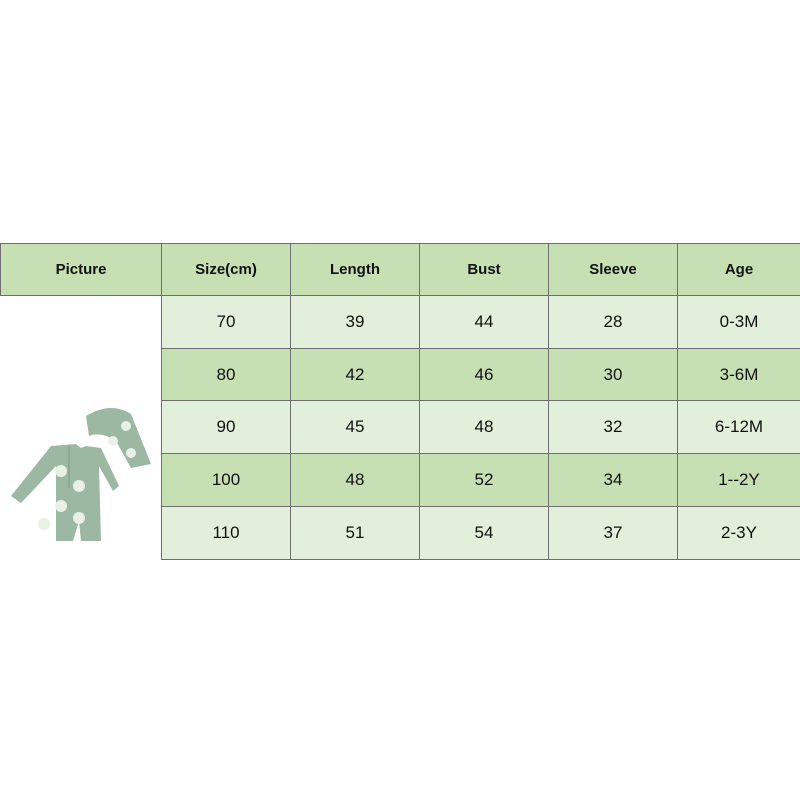 The image size is (800, 800). I want to click on cell-bust: 46, so click(484, 374).